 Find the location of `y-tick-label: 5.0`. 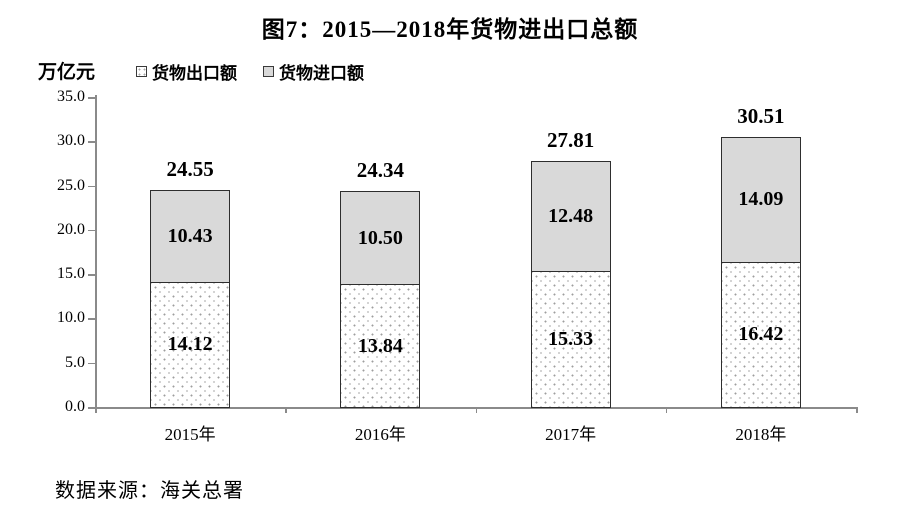

y-tick-label: 5.0 is located at coordinates (75, 362).